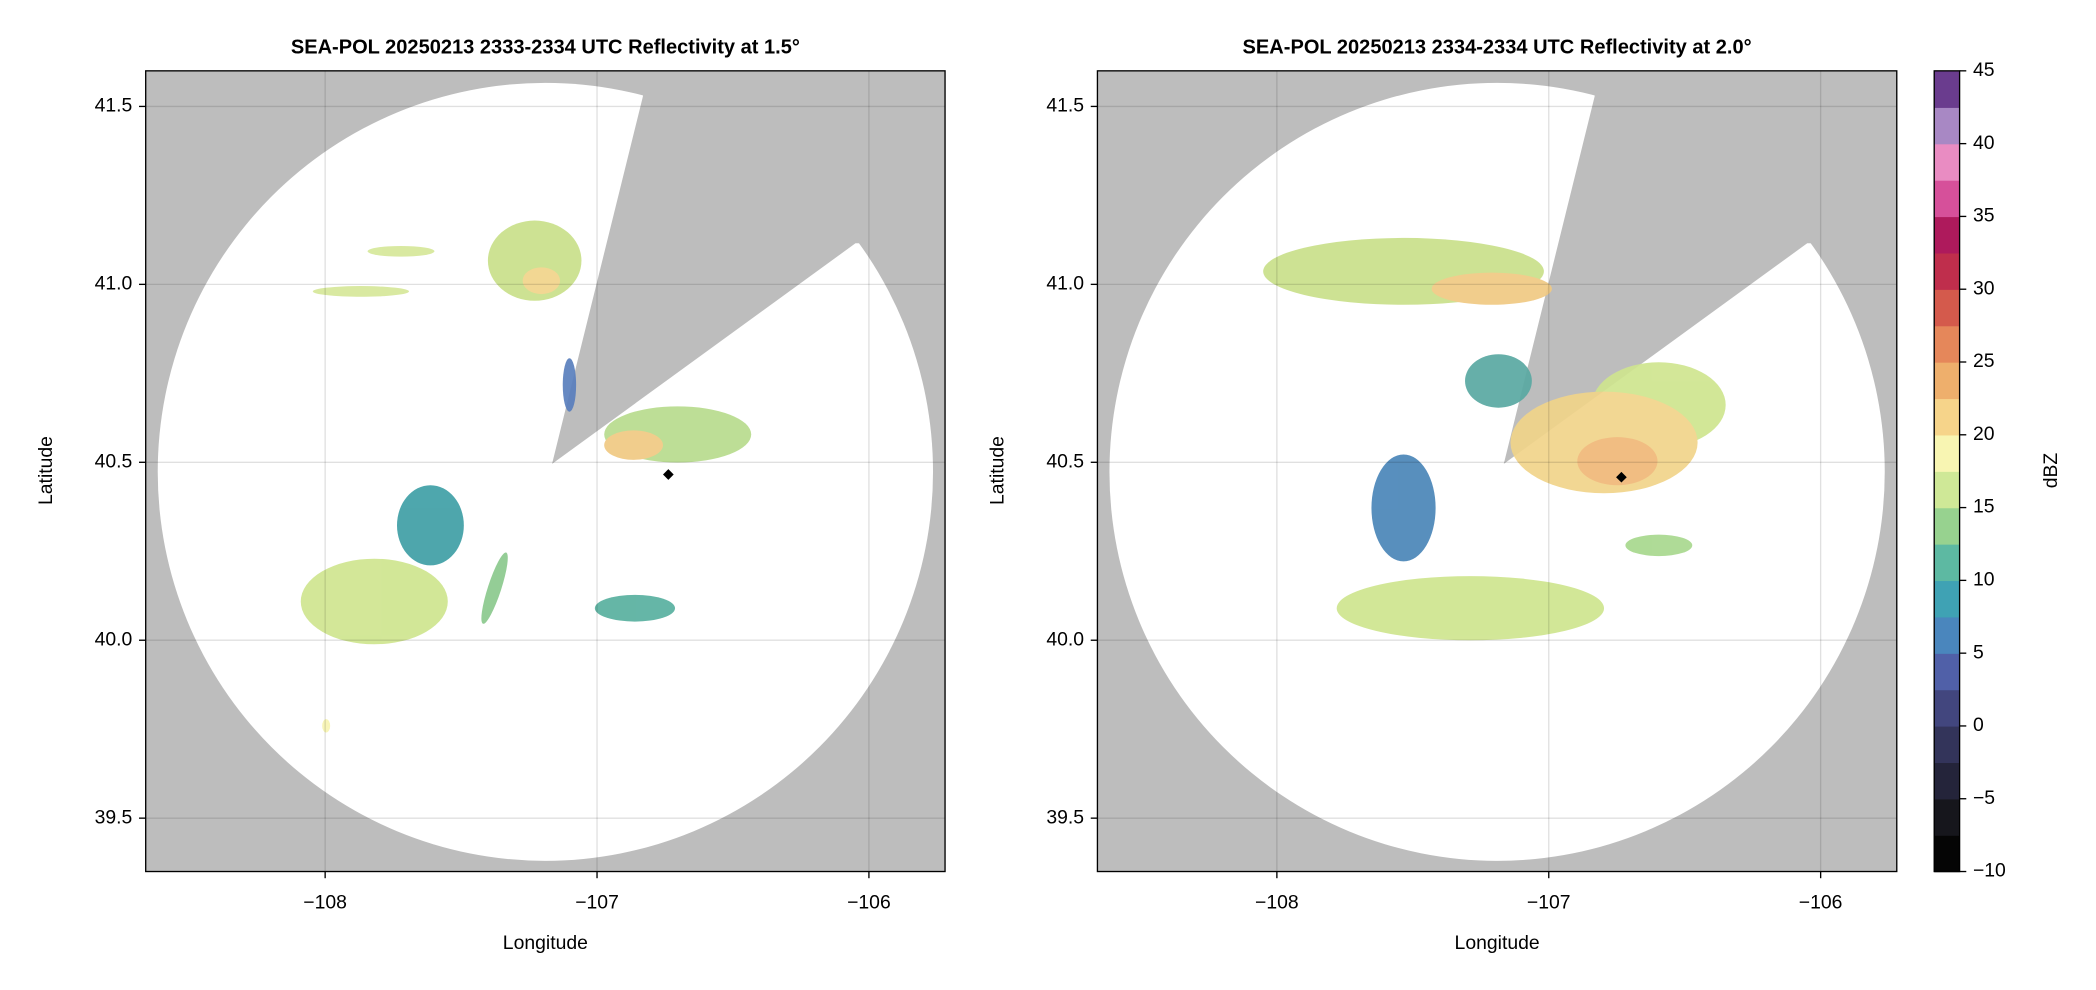 Image resolution: width=2096 pixels, height=990 pixels. What do you see at coordinates (1984, 579) in the screenshot?
I see `colorbar-tick-label: 10` at bounding box center [1984, 579].